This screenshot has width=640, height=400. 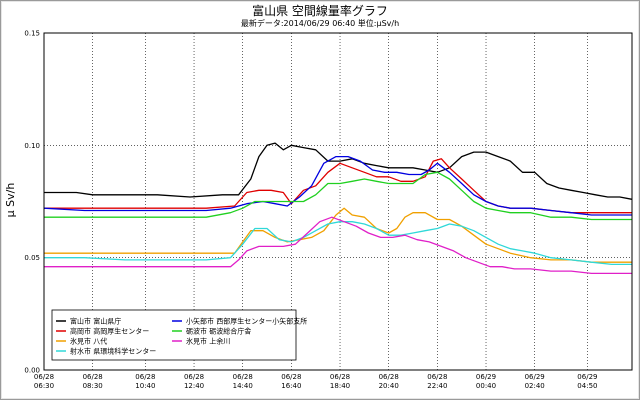 I want to click on x-tick-time: 14:40, so click(x=243, y=386).